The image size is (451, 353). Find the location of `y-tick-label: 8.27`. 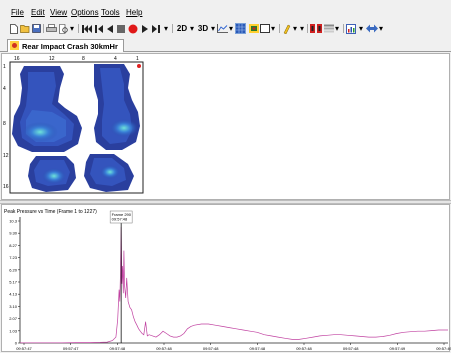

y-tick-label: 8.27 is located at coordinates (13, 245).